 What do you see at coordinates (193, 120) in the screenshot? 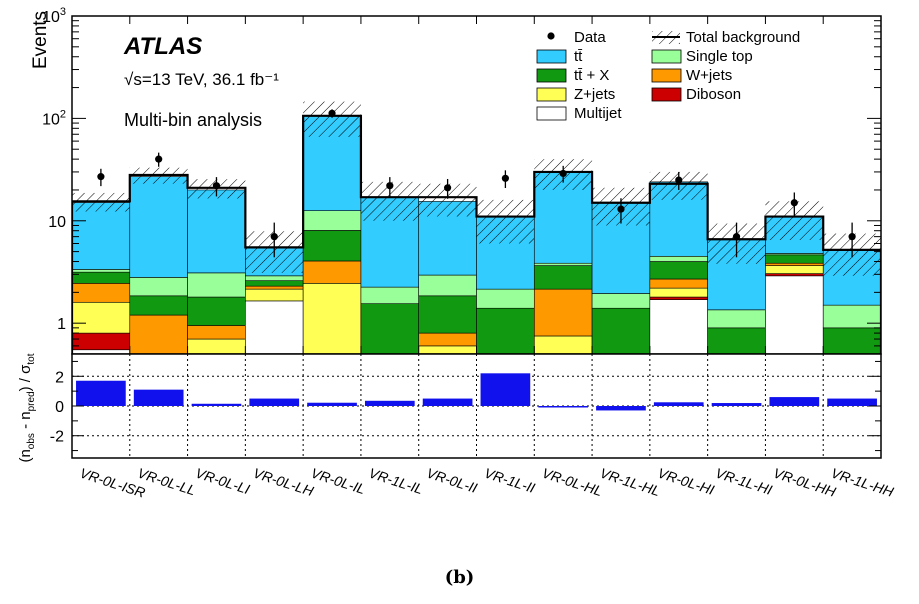
I see `analysis-label: Multi-bin analysis` at bounding box center [193, 120].